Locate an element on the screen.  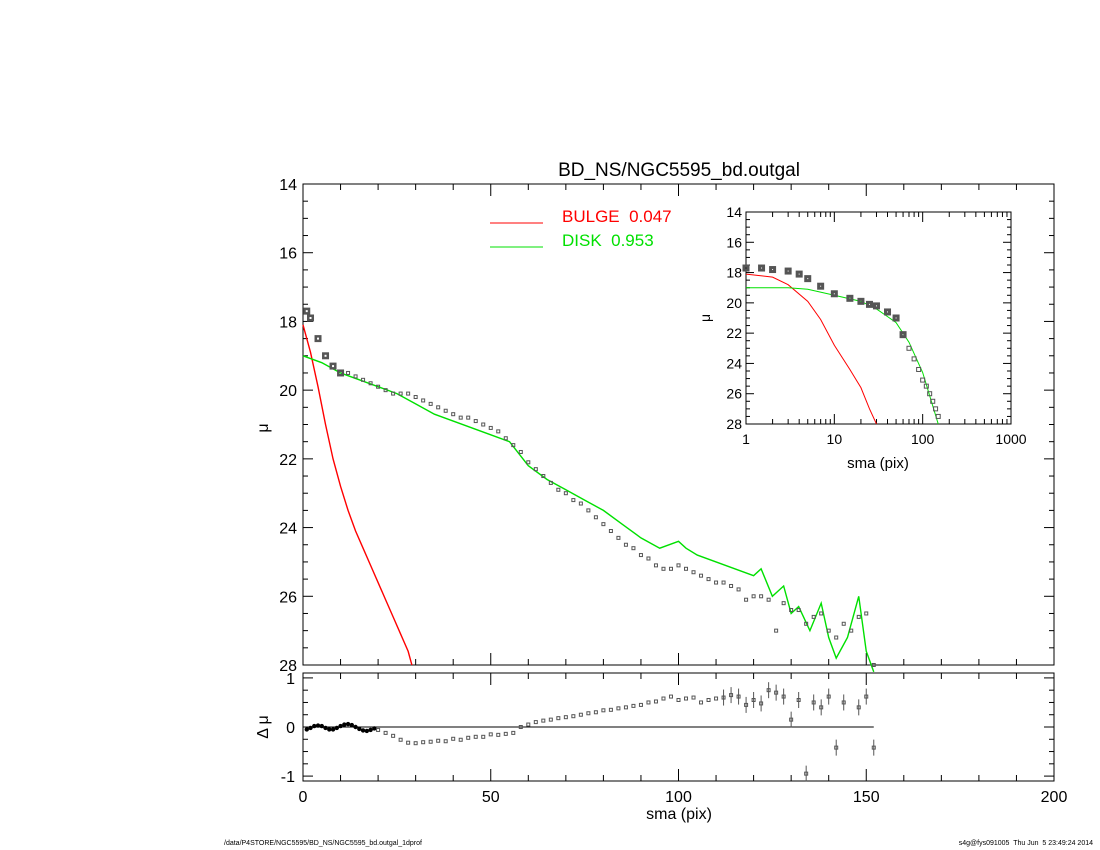
inset-y-tick-label: 18 is located at coordinates (734, 273).